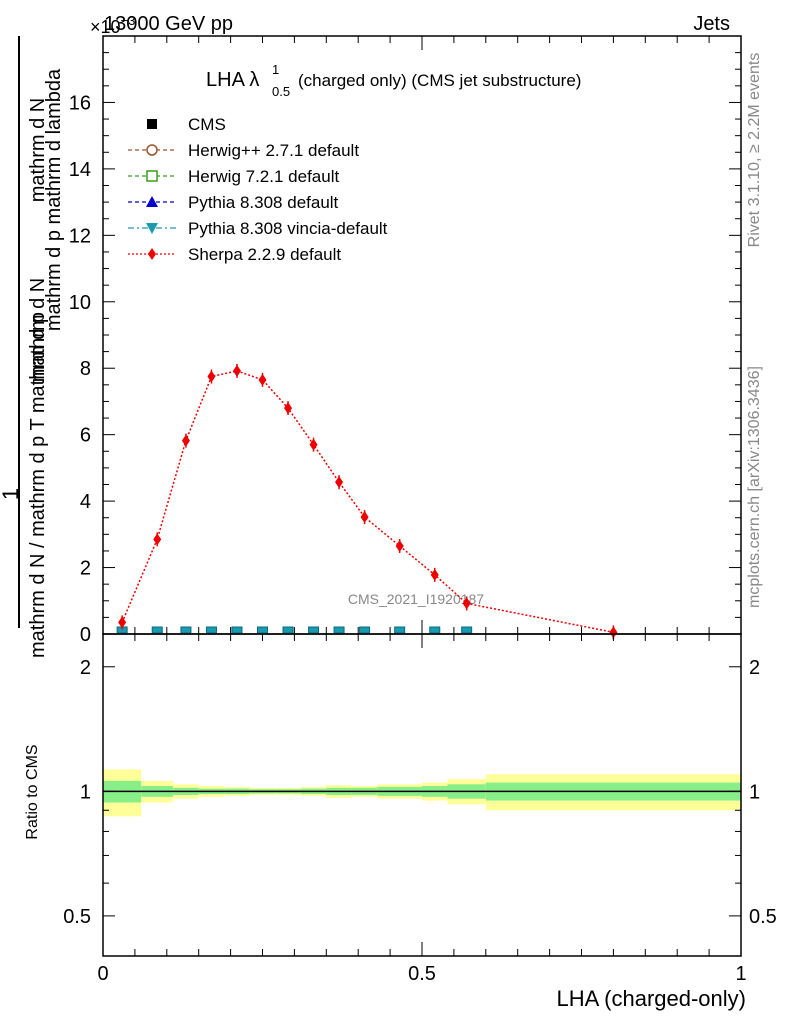  Describe the element at coordinates (651, 998) in the screenshot. I see `x-axis-label: LHA (charged-only)` at that location.